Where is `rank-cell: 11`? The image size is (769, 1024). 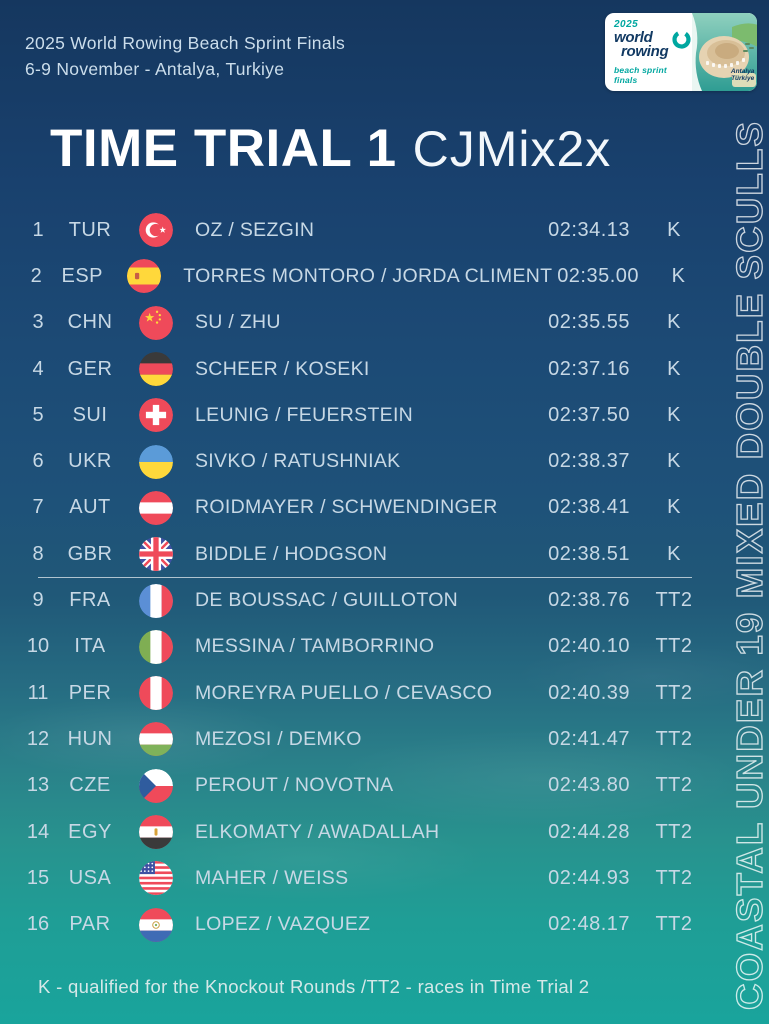
rank-cell: 11 is located at coordinates (38, 692).